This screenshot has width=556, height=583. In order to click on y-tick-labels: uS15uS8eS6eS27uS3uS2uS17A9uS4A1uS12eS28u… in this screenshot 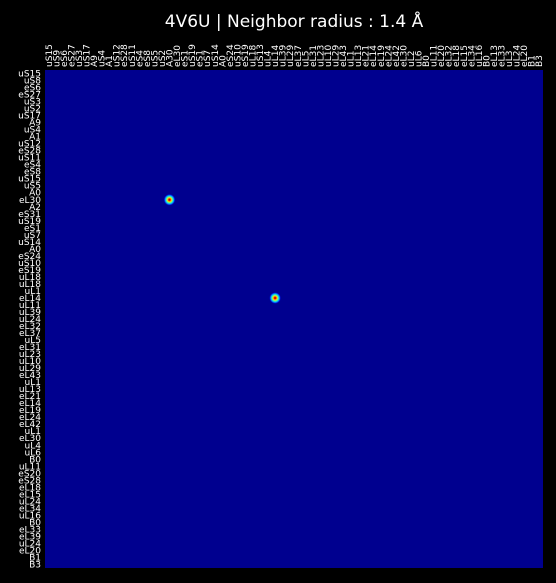, I will do `click(29, 320)`.